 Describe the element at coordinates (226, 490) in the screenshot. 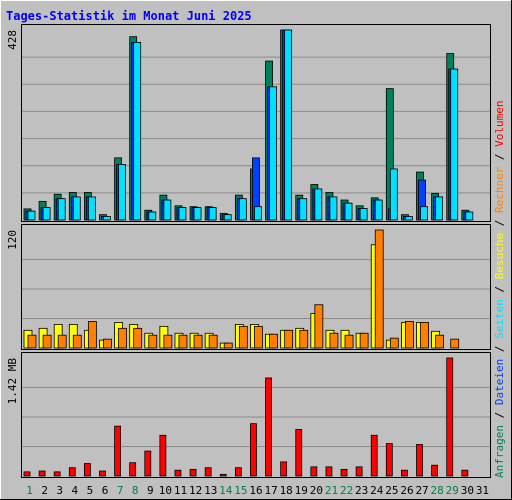

I see `x-label-day-14: 14` at that location.